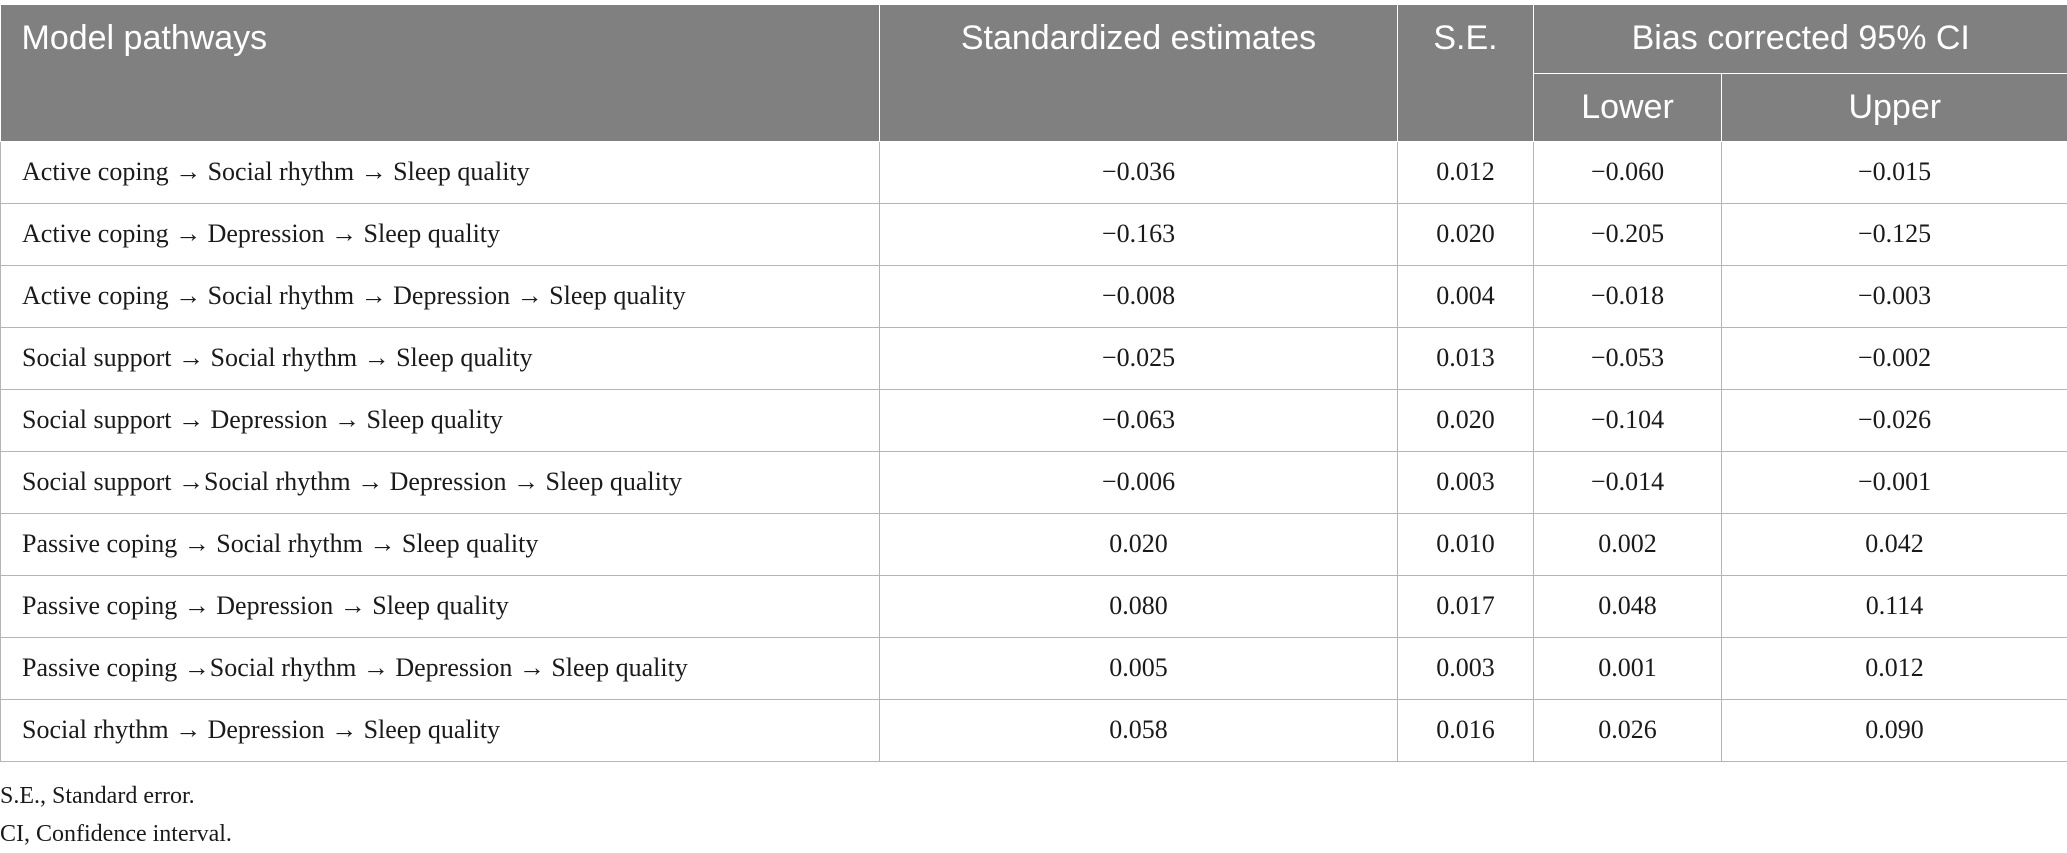  What do you see at coordinates (1628, 234) in the screenshot?
I see `cell-lower: −0.205` at bounding box center [1628, 234].